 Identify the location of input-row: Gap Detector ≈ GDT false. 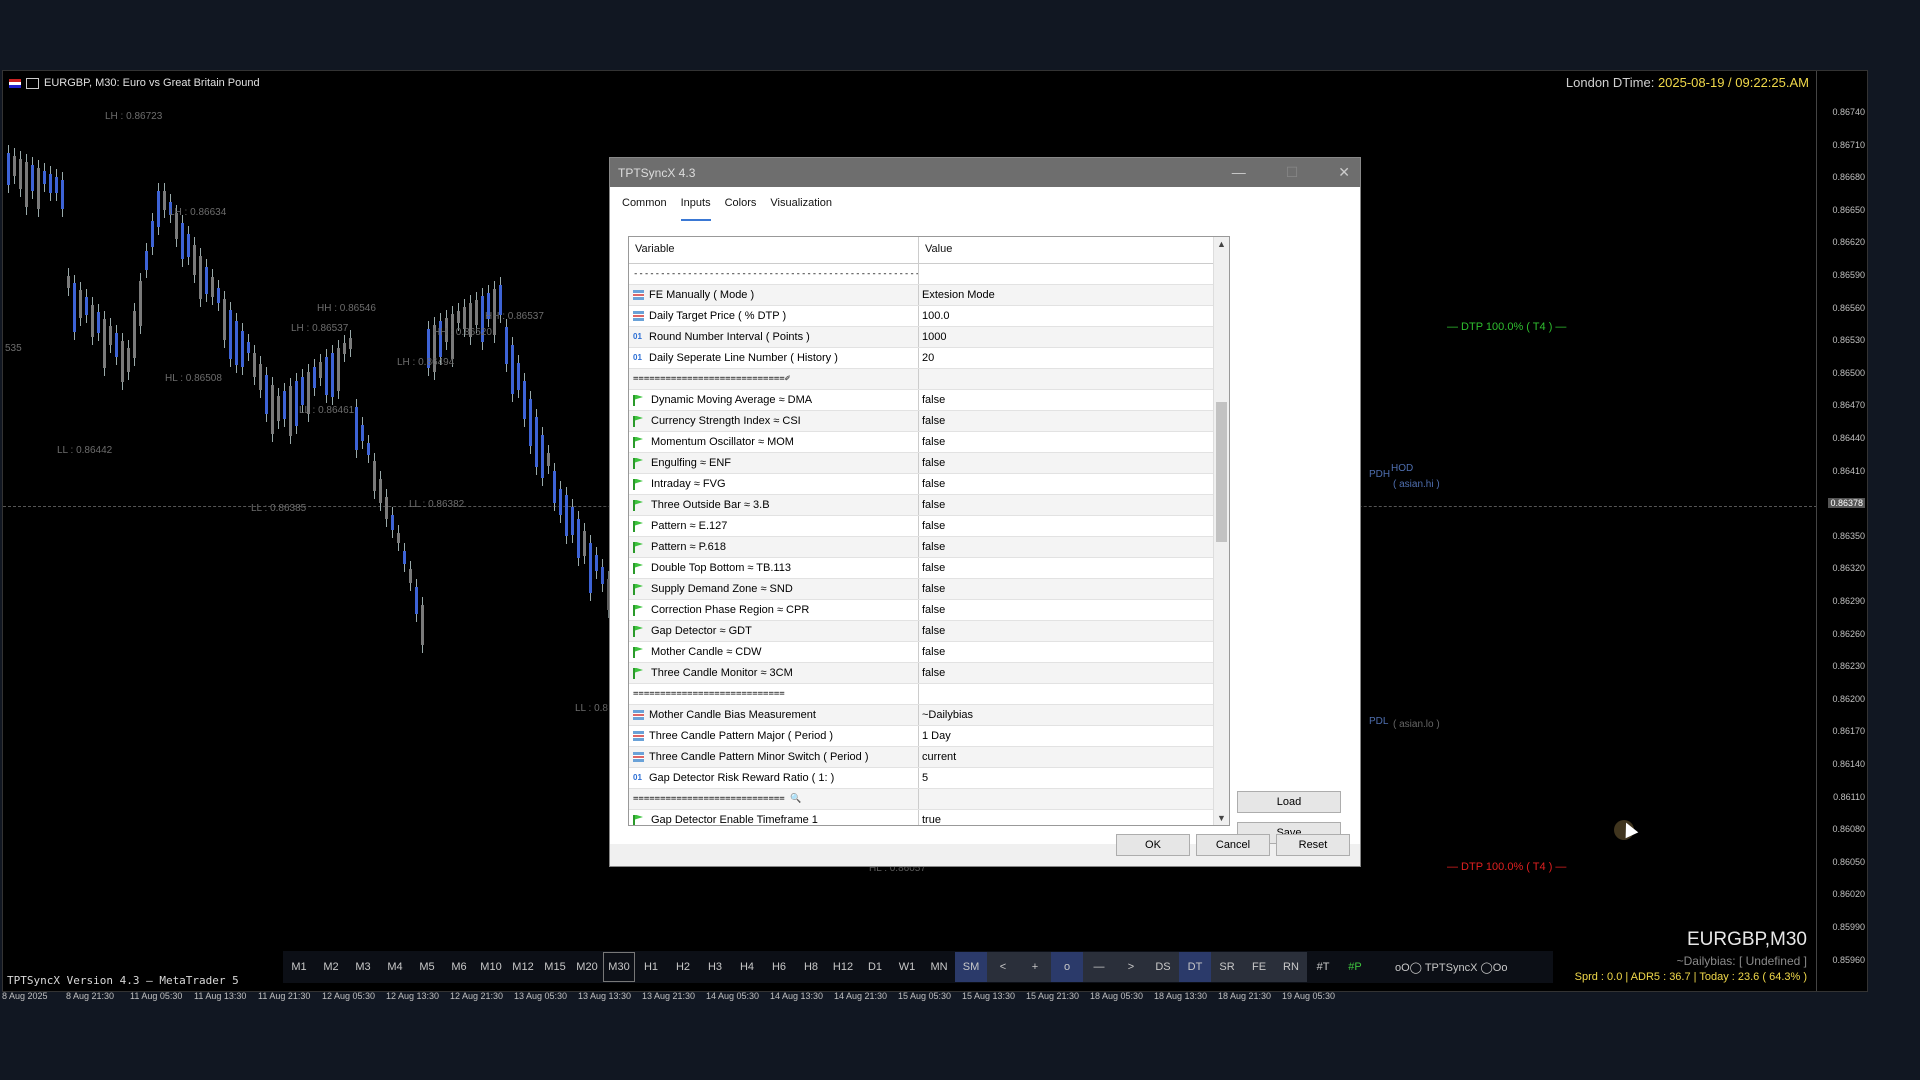
(929, 631).